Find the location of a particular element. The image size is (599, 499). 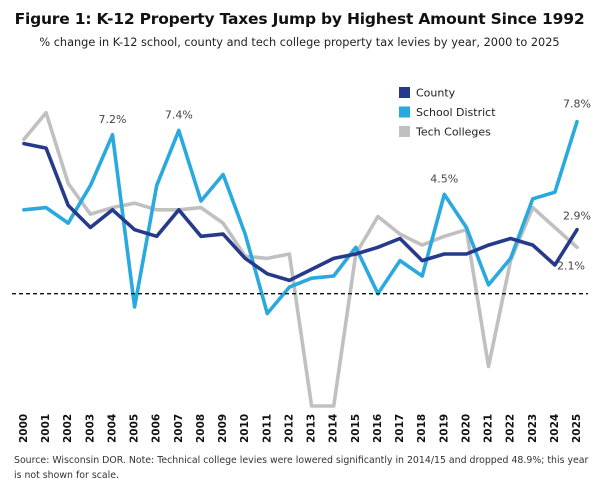

legend: County School District Tech Colleges is located at coordinates (447, 113).